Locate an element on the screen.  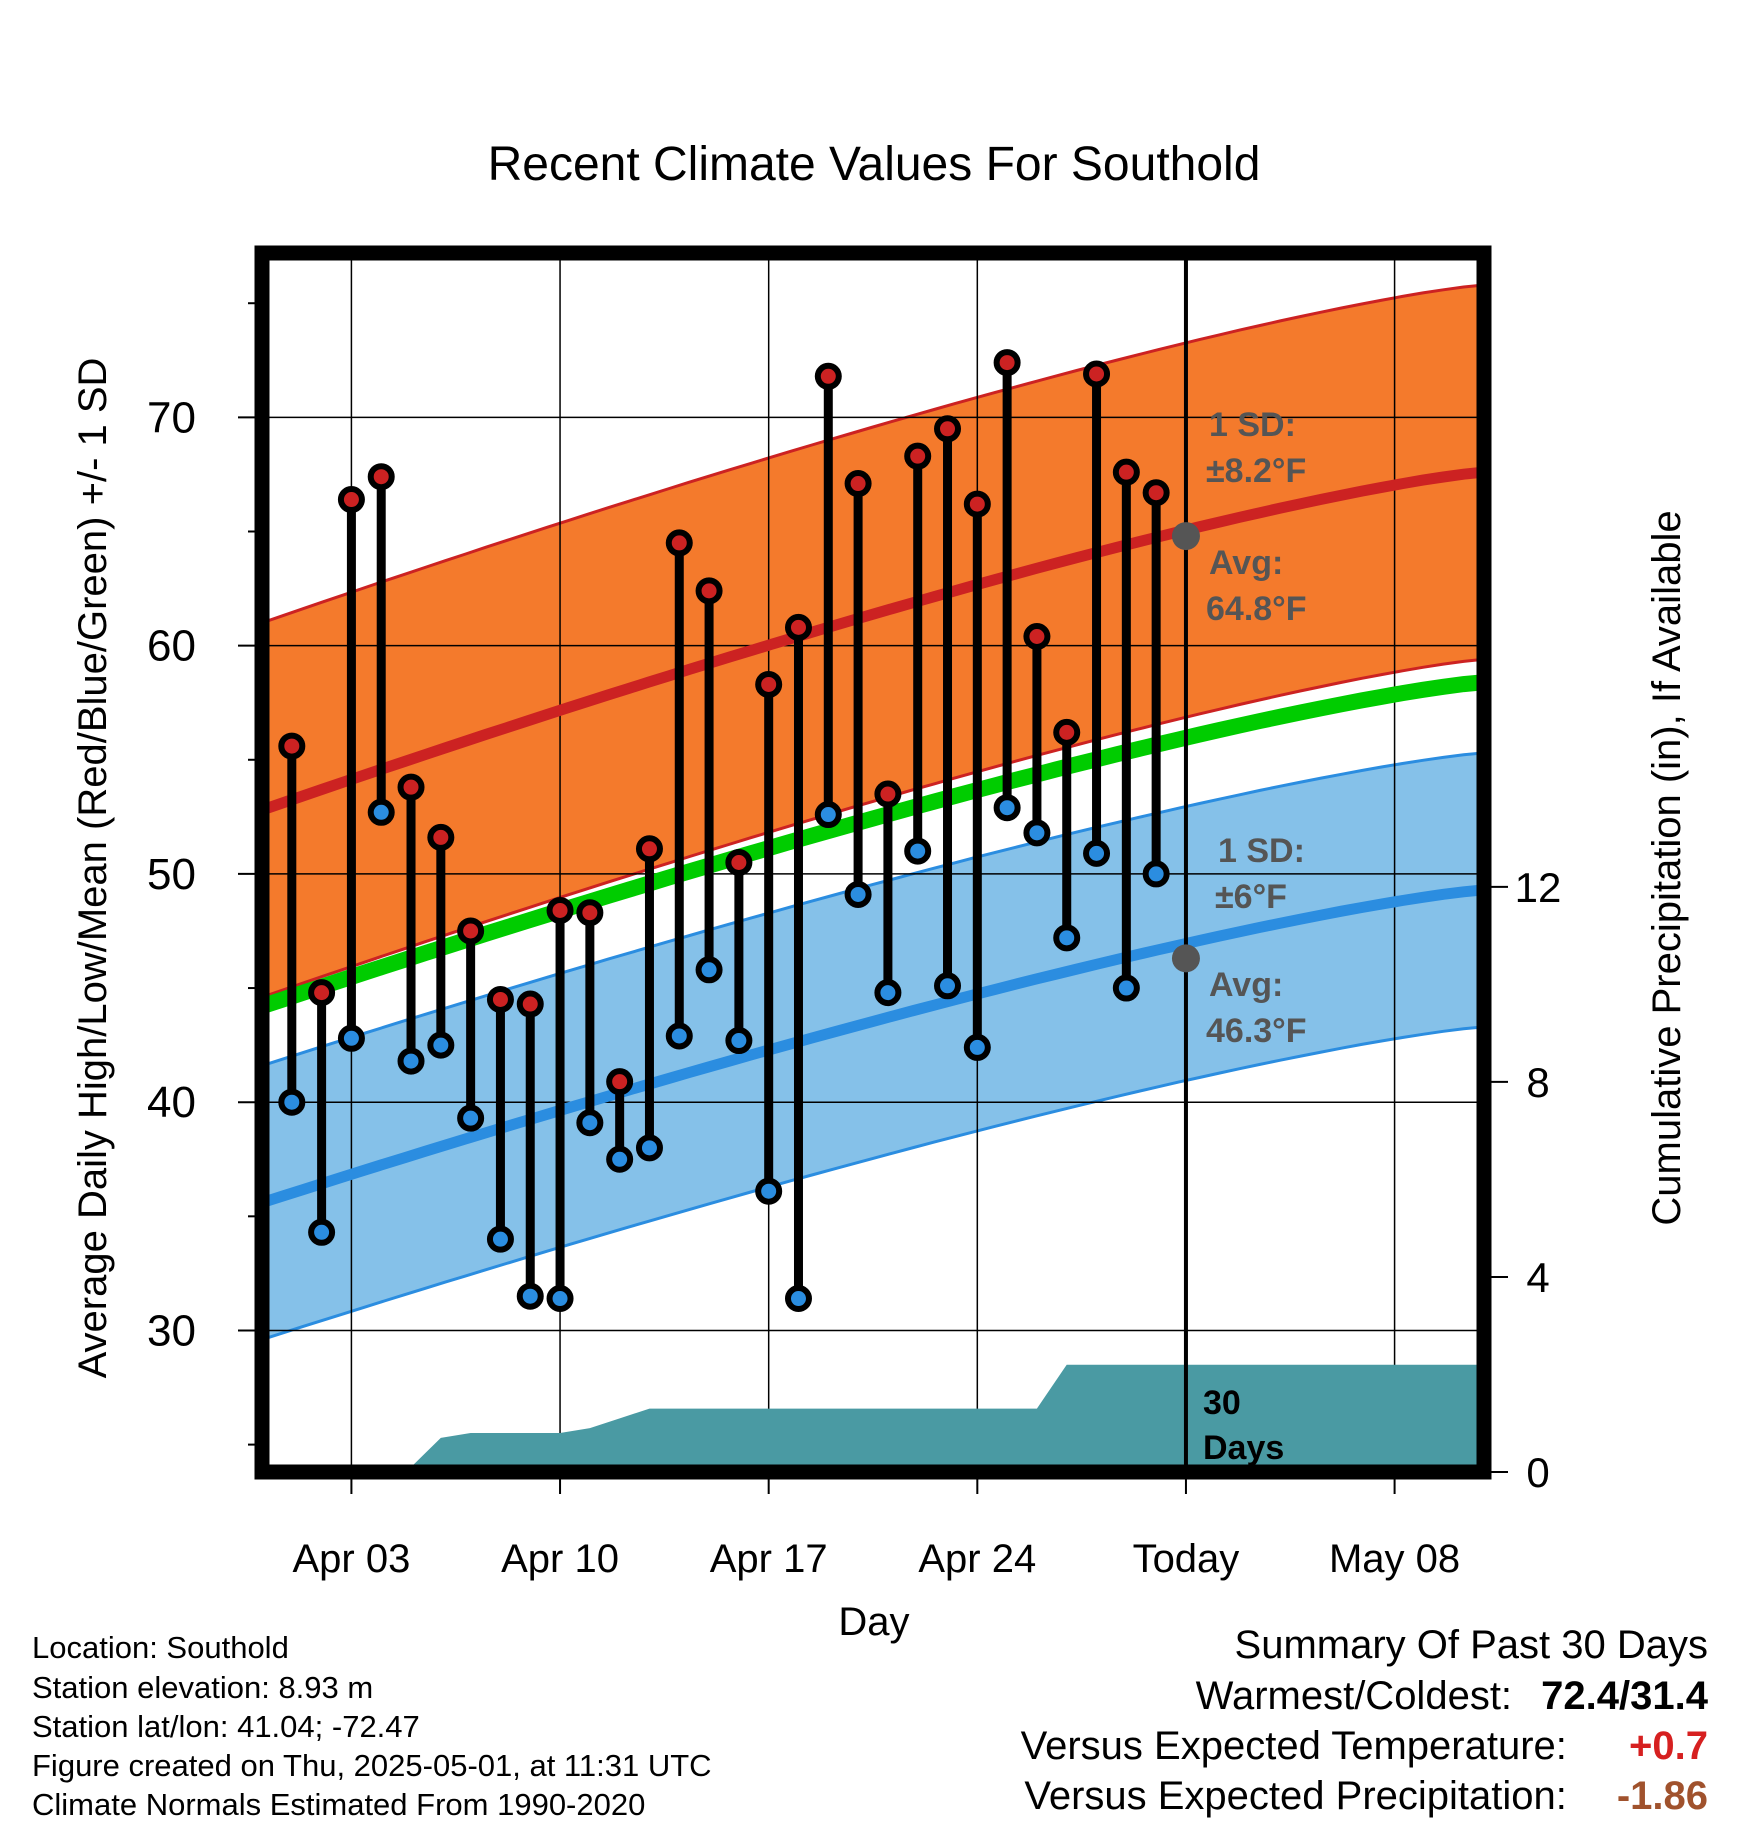
normal-high-line is located at coordinates (873, 641).